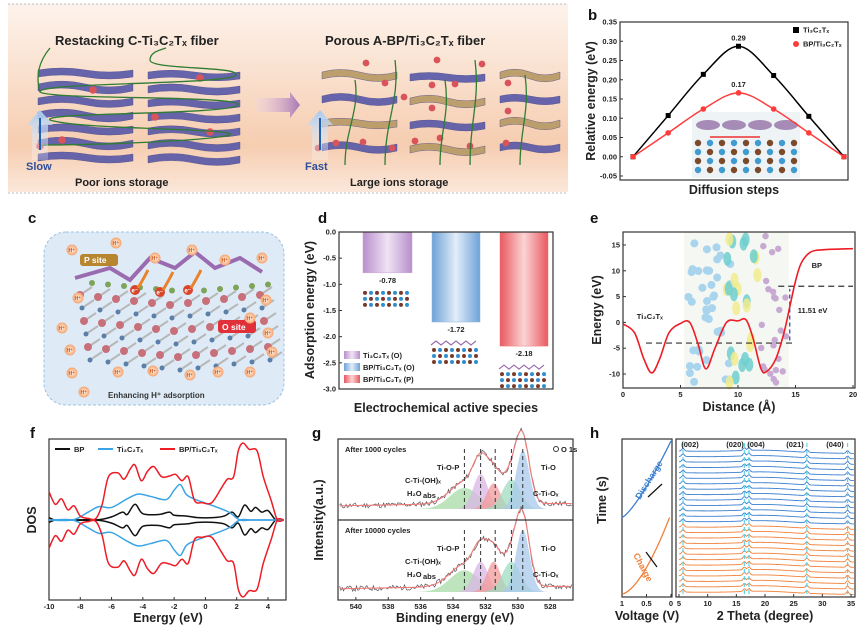 This screenshot has width=857, height=638. Describe the element at coordinates (316, 167) in the screenshot. I see `label-fast: Fast` at that location.